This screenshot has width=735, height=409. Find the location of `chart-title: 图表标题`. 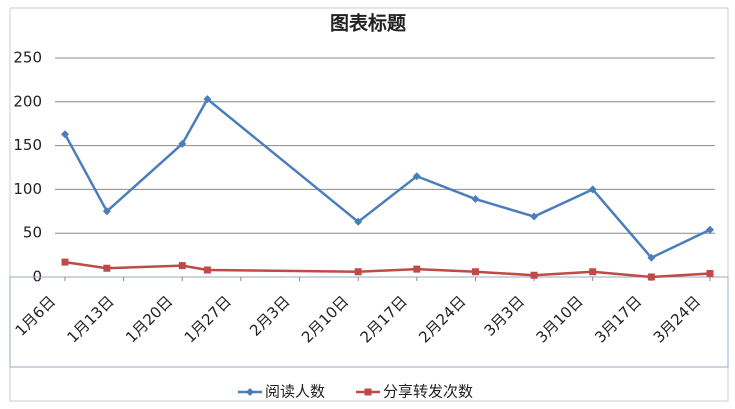

chart-title: 图表标题 is located at coordinates (368, 23).